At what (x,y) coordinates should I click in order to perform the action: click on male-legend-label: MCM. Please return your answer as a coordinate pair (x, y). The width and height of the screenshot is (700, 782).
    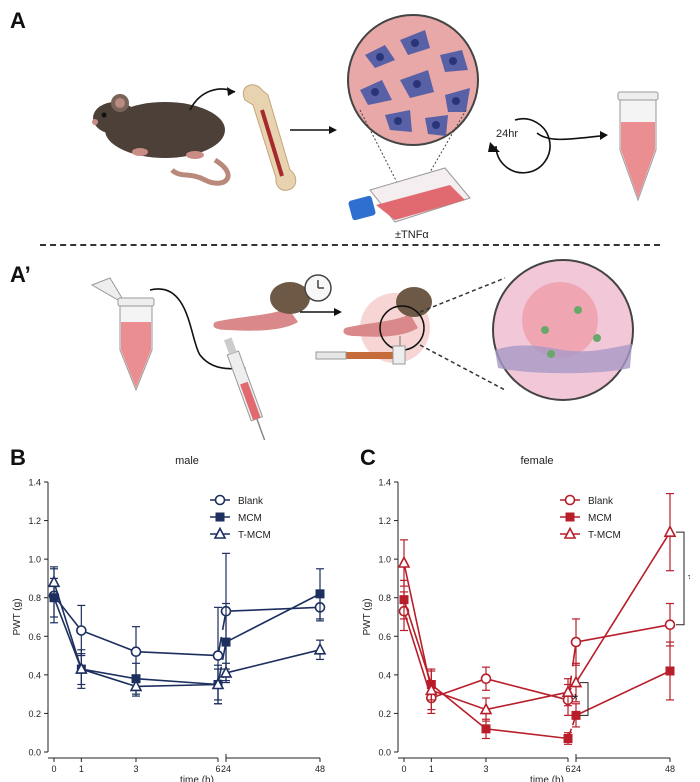
    Looking at the image, I should click on (250, 518).